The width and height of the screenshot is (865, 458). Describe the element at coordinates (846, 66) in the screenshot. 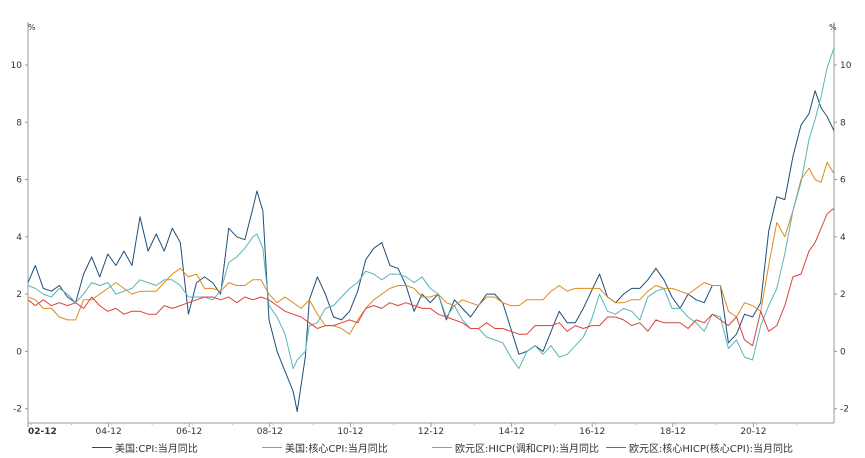

I see `y-tick-label-right: 10` at that location.